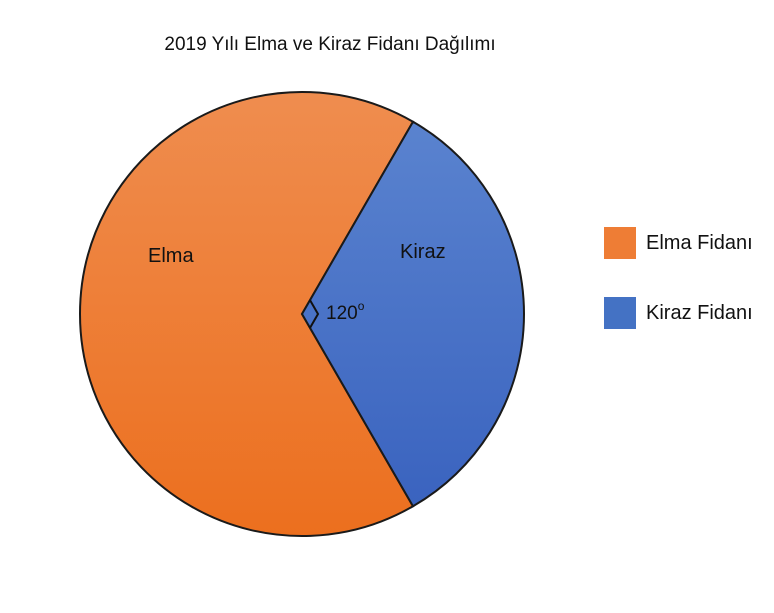  I want to click on slice-label-elma: Elma, so click(171, 256).